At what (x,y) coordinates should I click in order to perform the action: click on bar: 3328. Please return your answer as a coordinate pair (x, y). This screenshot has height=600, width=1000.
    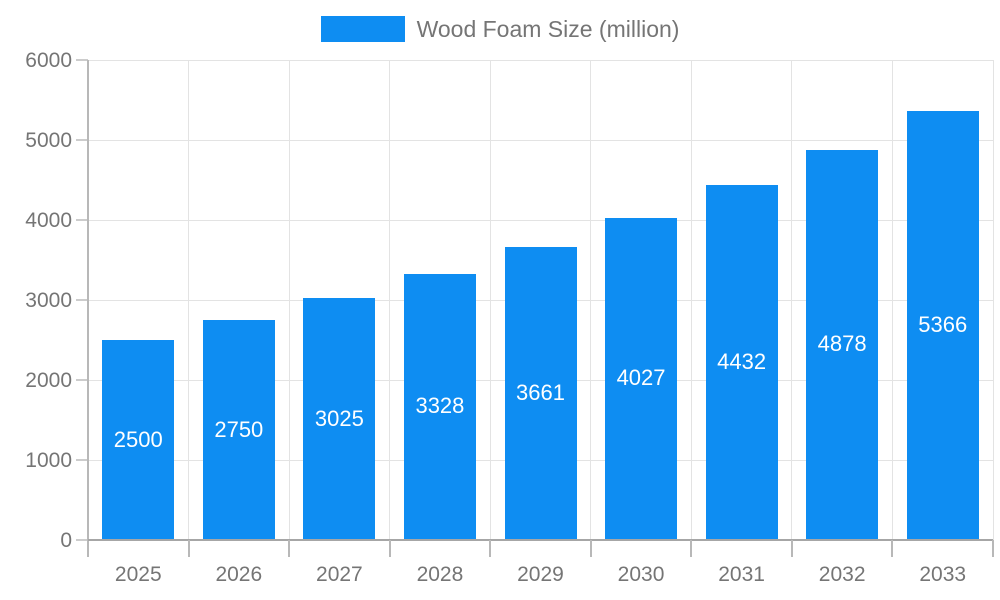
    Looking at the image, I should click on (439, 406).